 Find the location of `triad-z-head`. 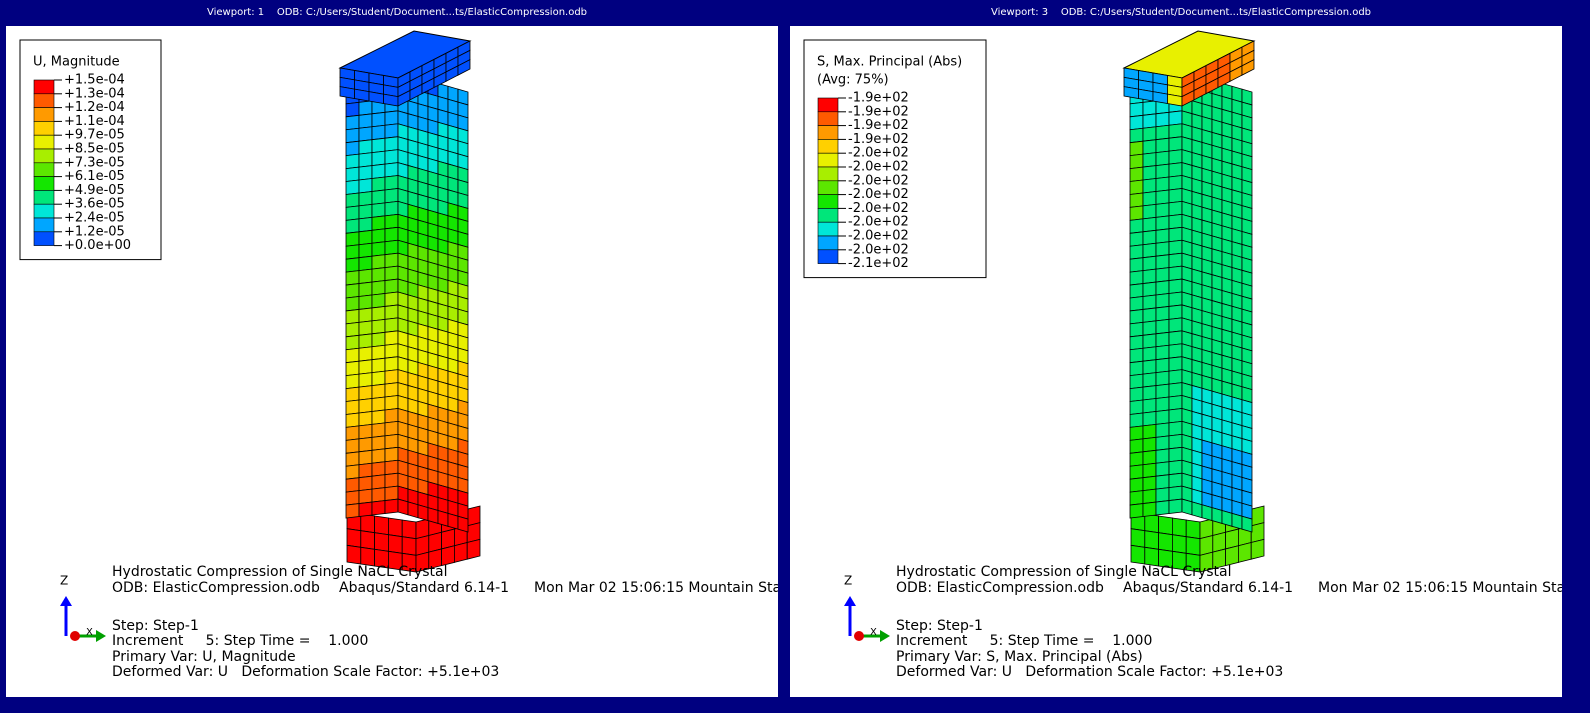

triad-z-head is located at coordinates (66, 601).